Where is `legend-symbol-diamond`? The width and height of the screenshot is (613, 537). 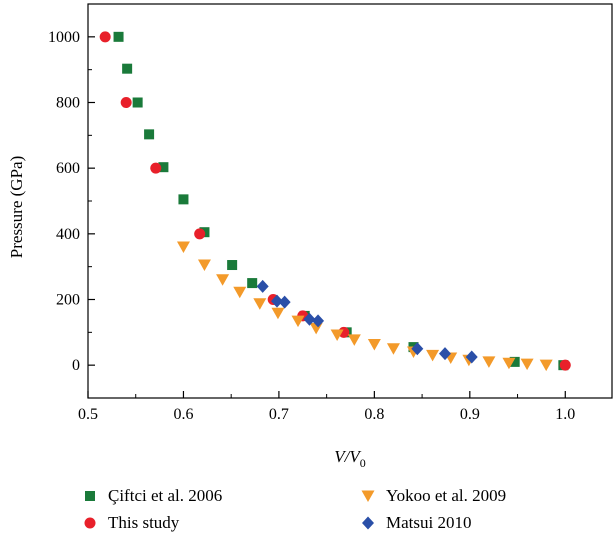
legend-symbol-diamond is located at coordinates (368, 523).